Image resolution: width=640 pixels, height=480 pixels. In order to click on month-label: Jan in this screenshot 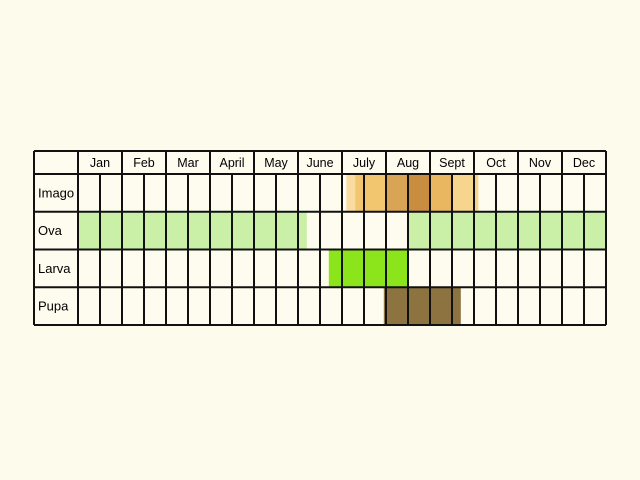, I will do `click(100, 163)`.